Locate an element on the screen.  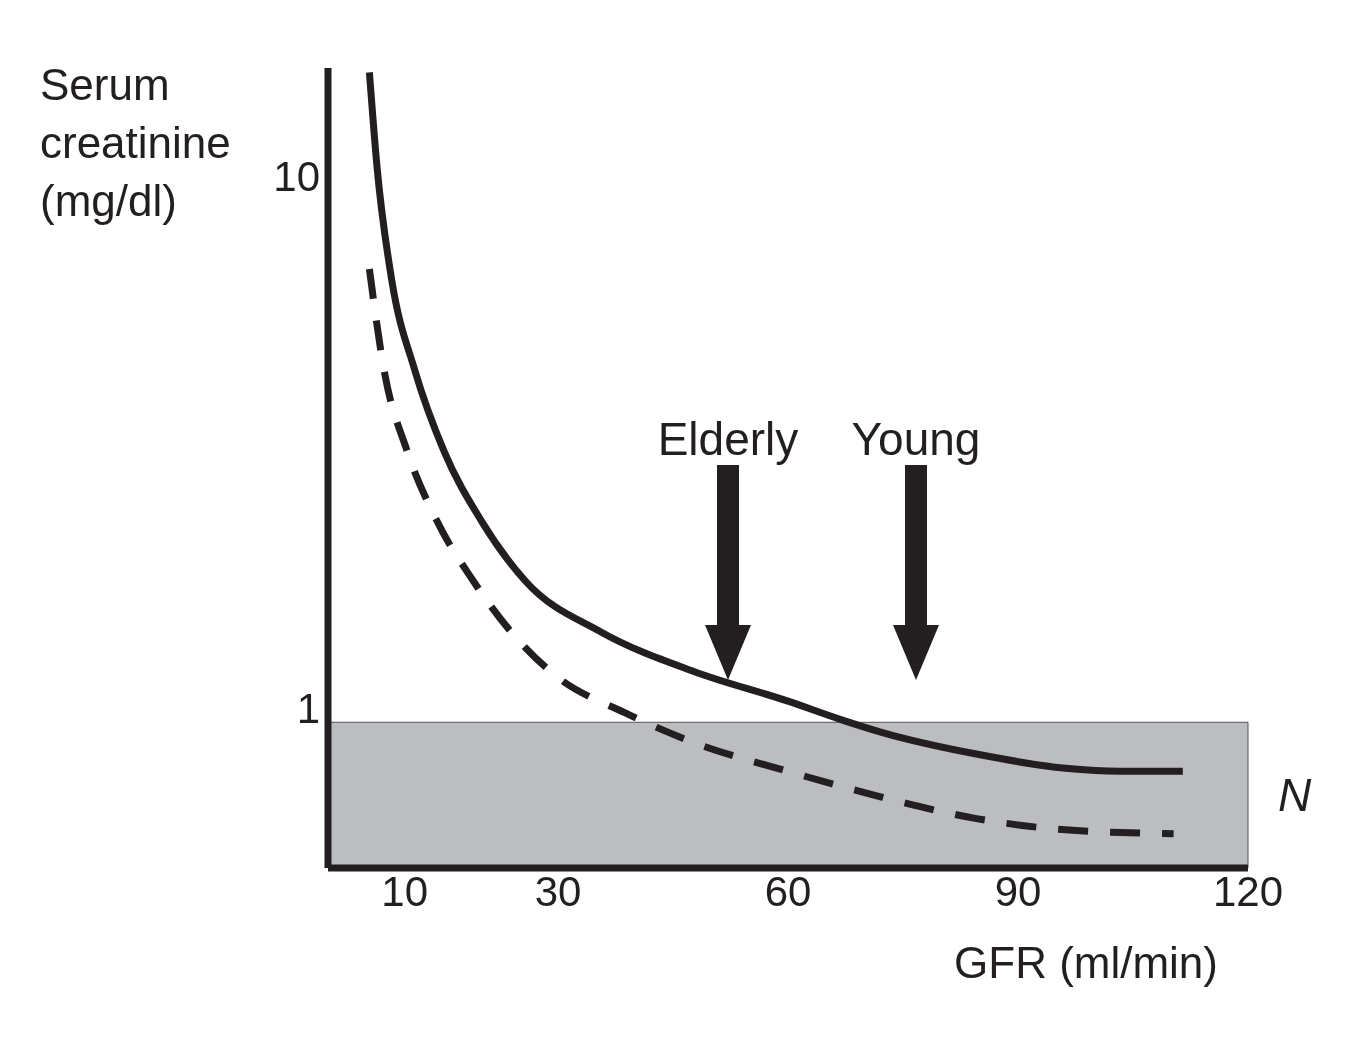
y-tick-label: 1 is located at coordinates (308, 708).